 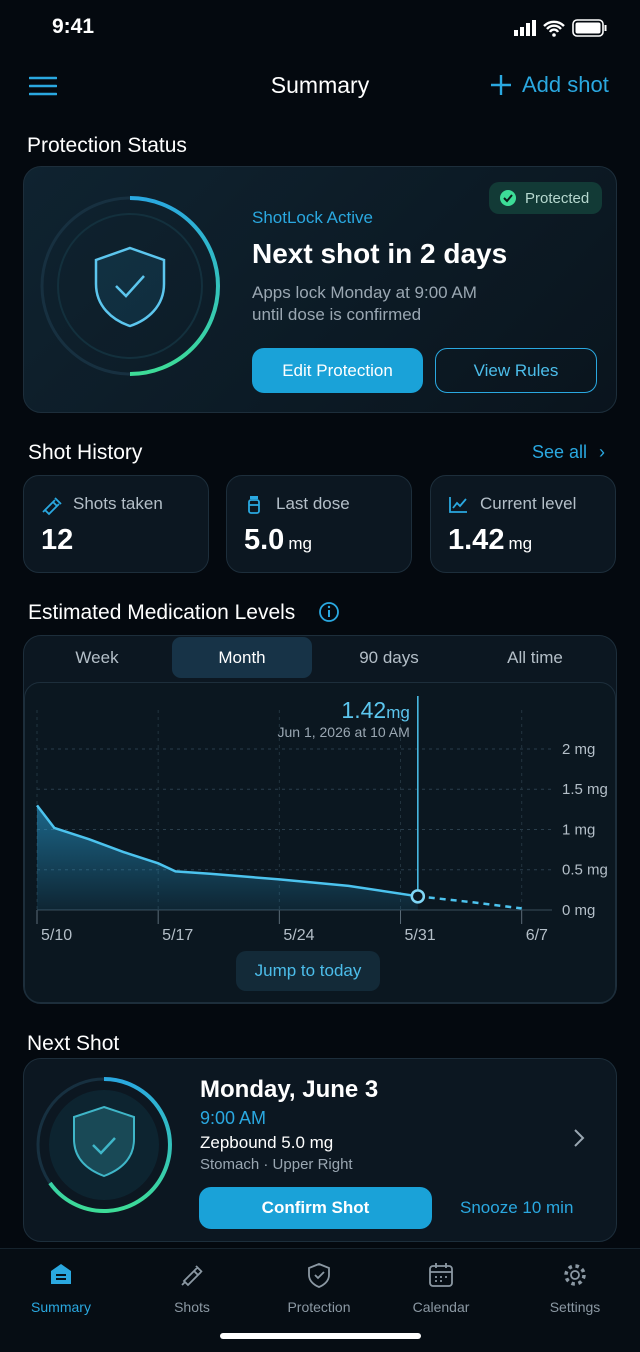 What do you see at coordinates (308, 971) in the screenshot?
I see `jump-to-today-button: Jump to today` at bounding box center [308, 971].